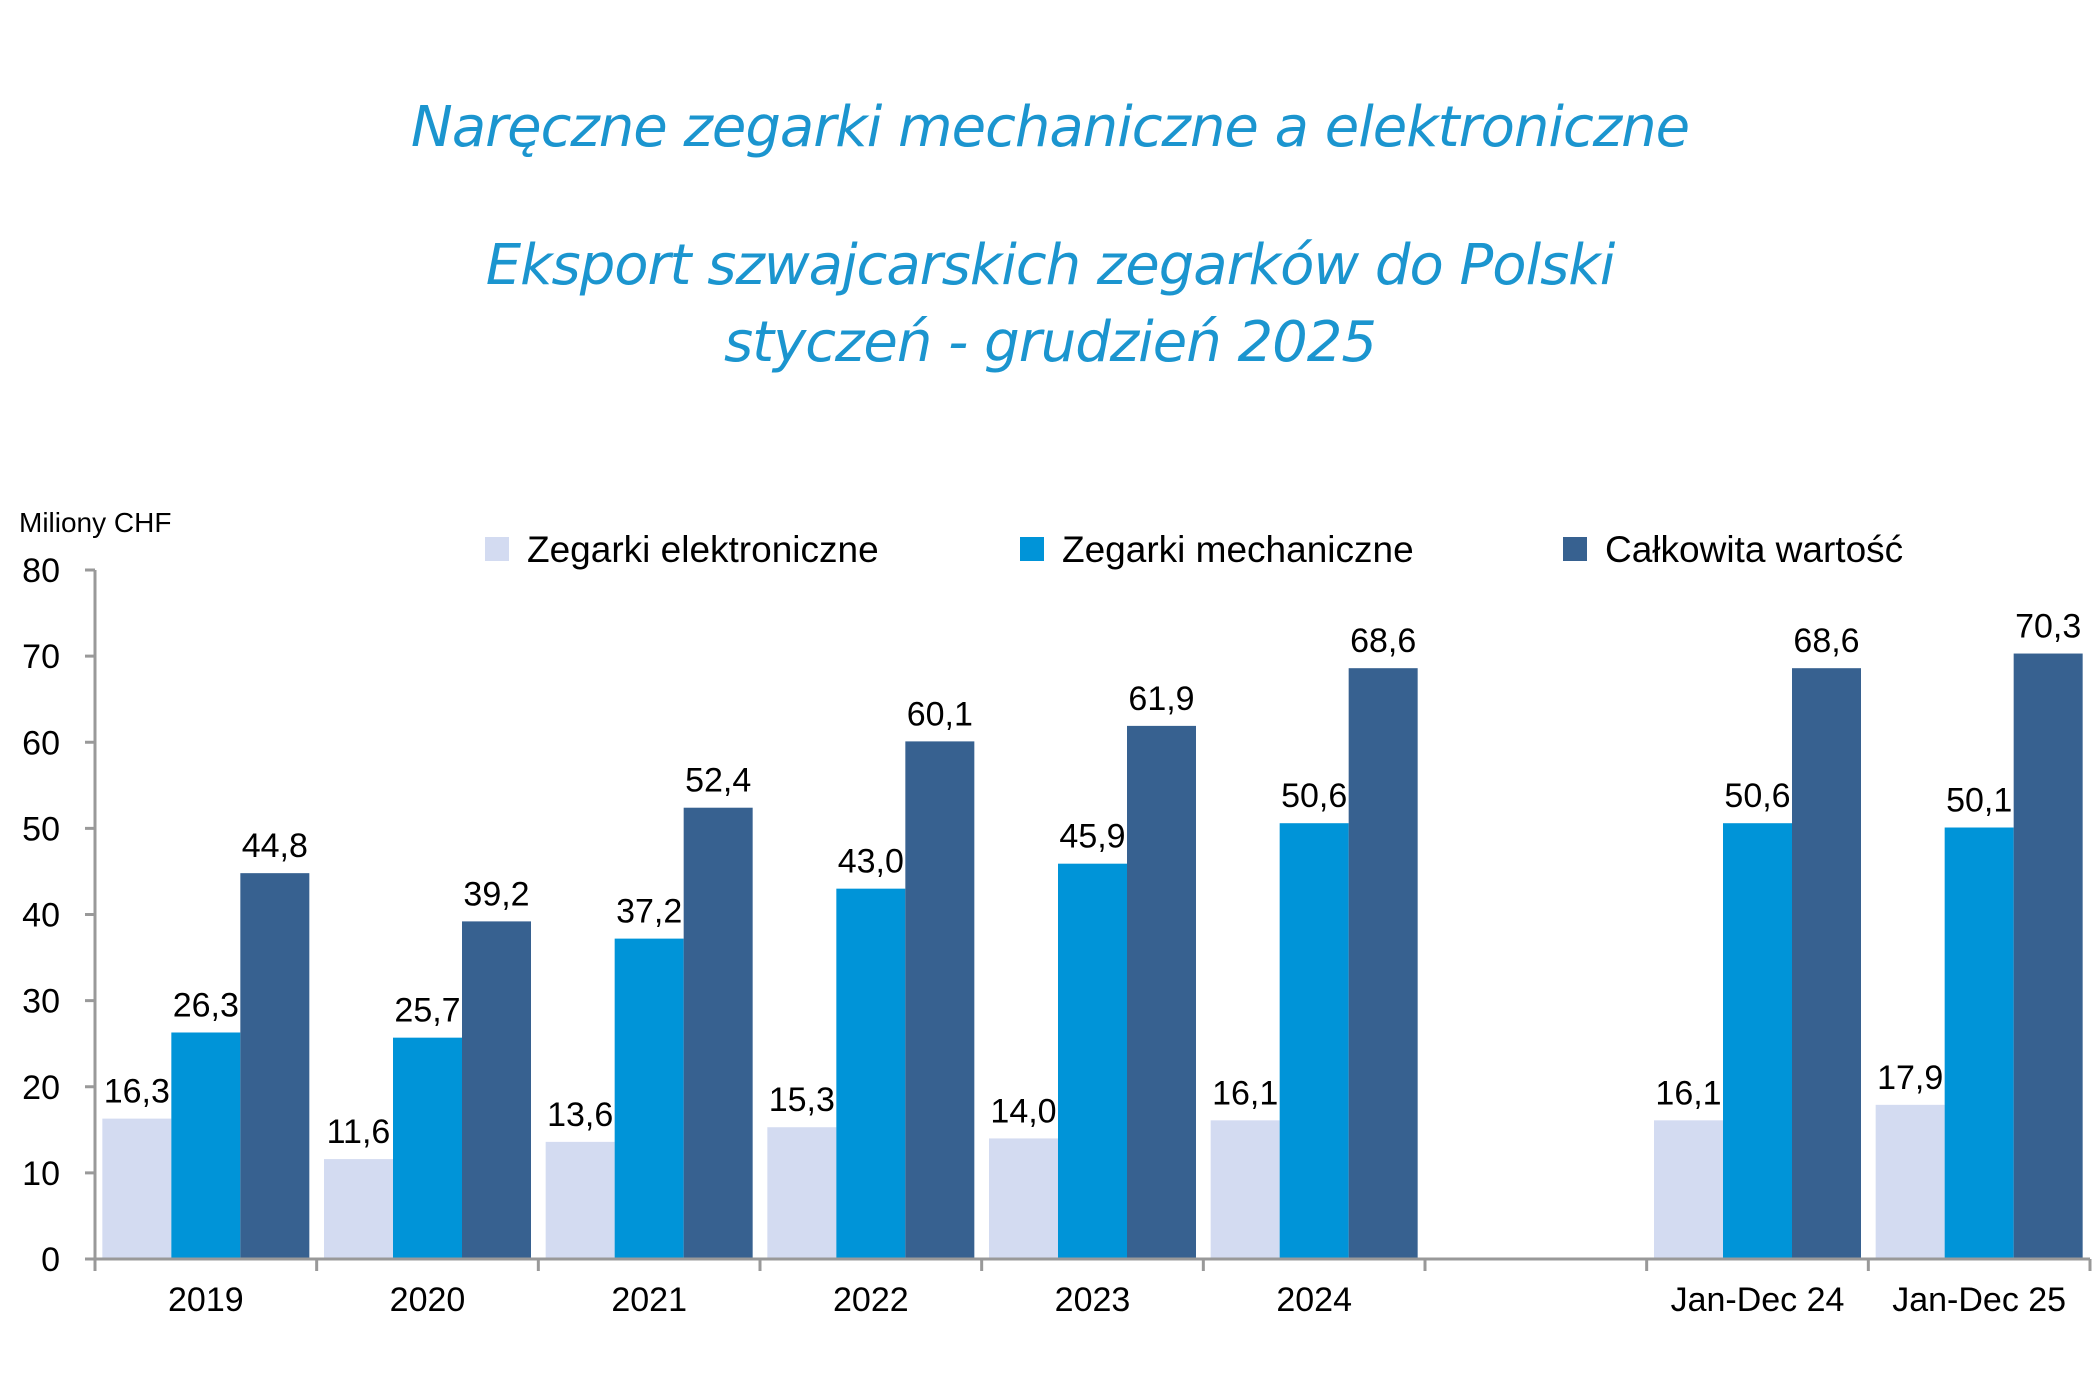 The height and width of the screenshot is (1400, 2100). Describe the element at coordinates (703, 549) in the screenshot. I see `legend-label: Zegarki elektroniczne` at that location.